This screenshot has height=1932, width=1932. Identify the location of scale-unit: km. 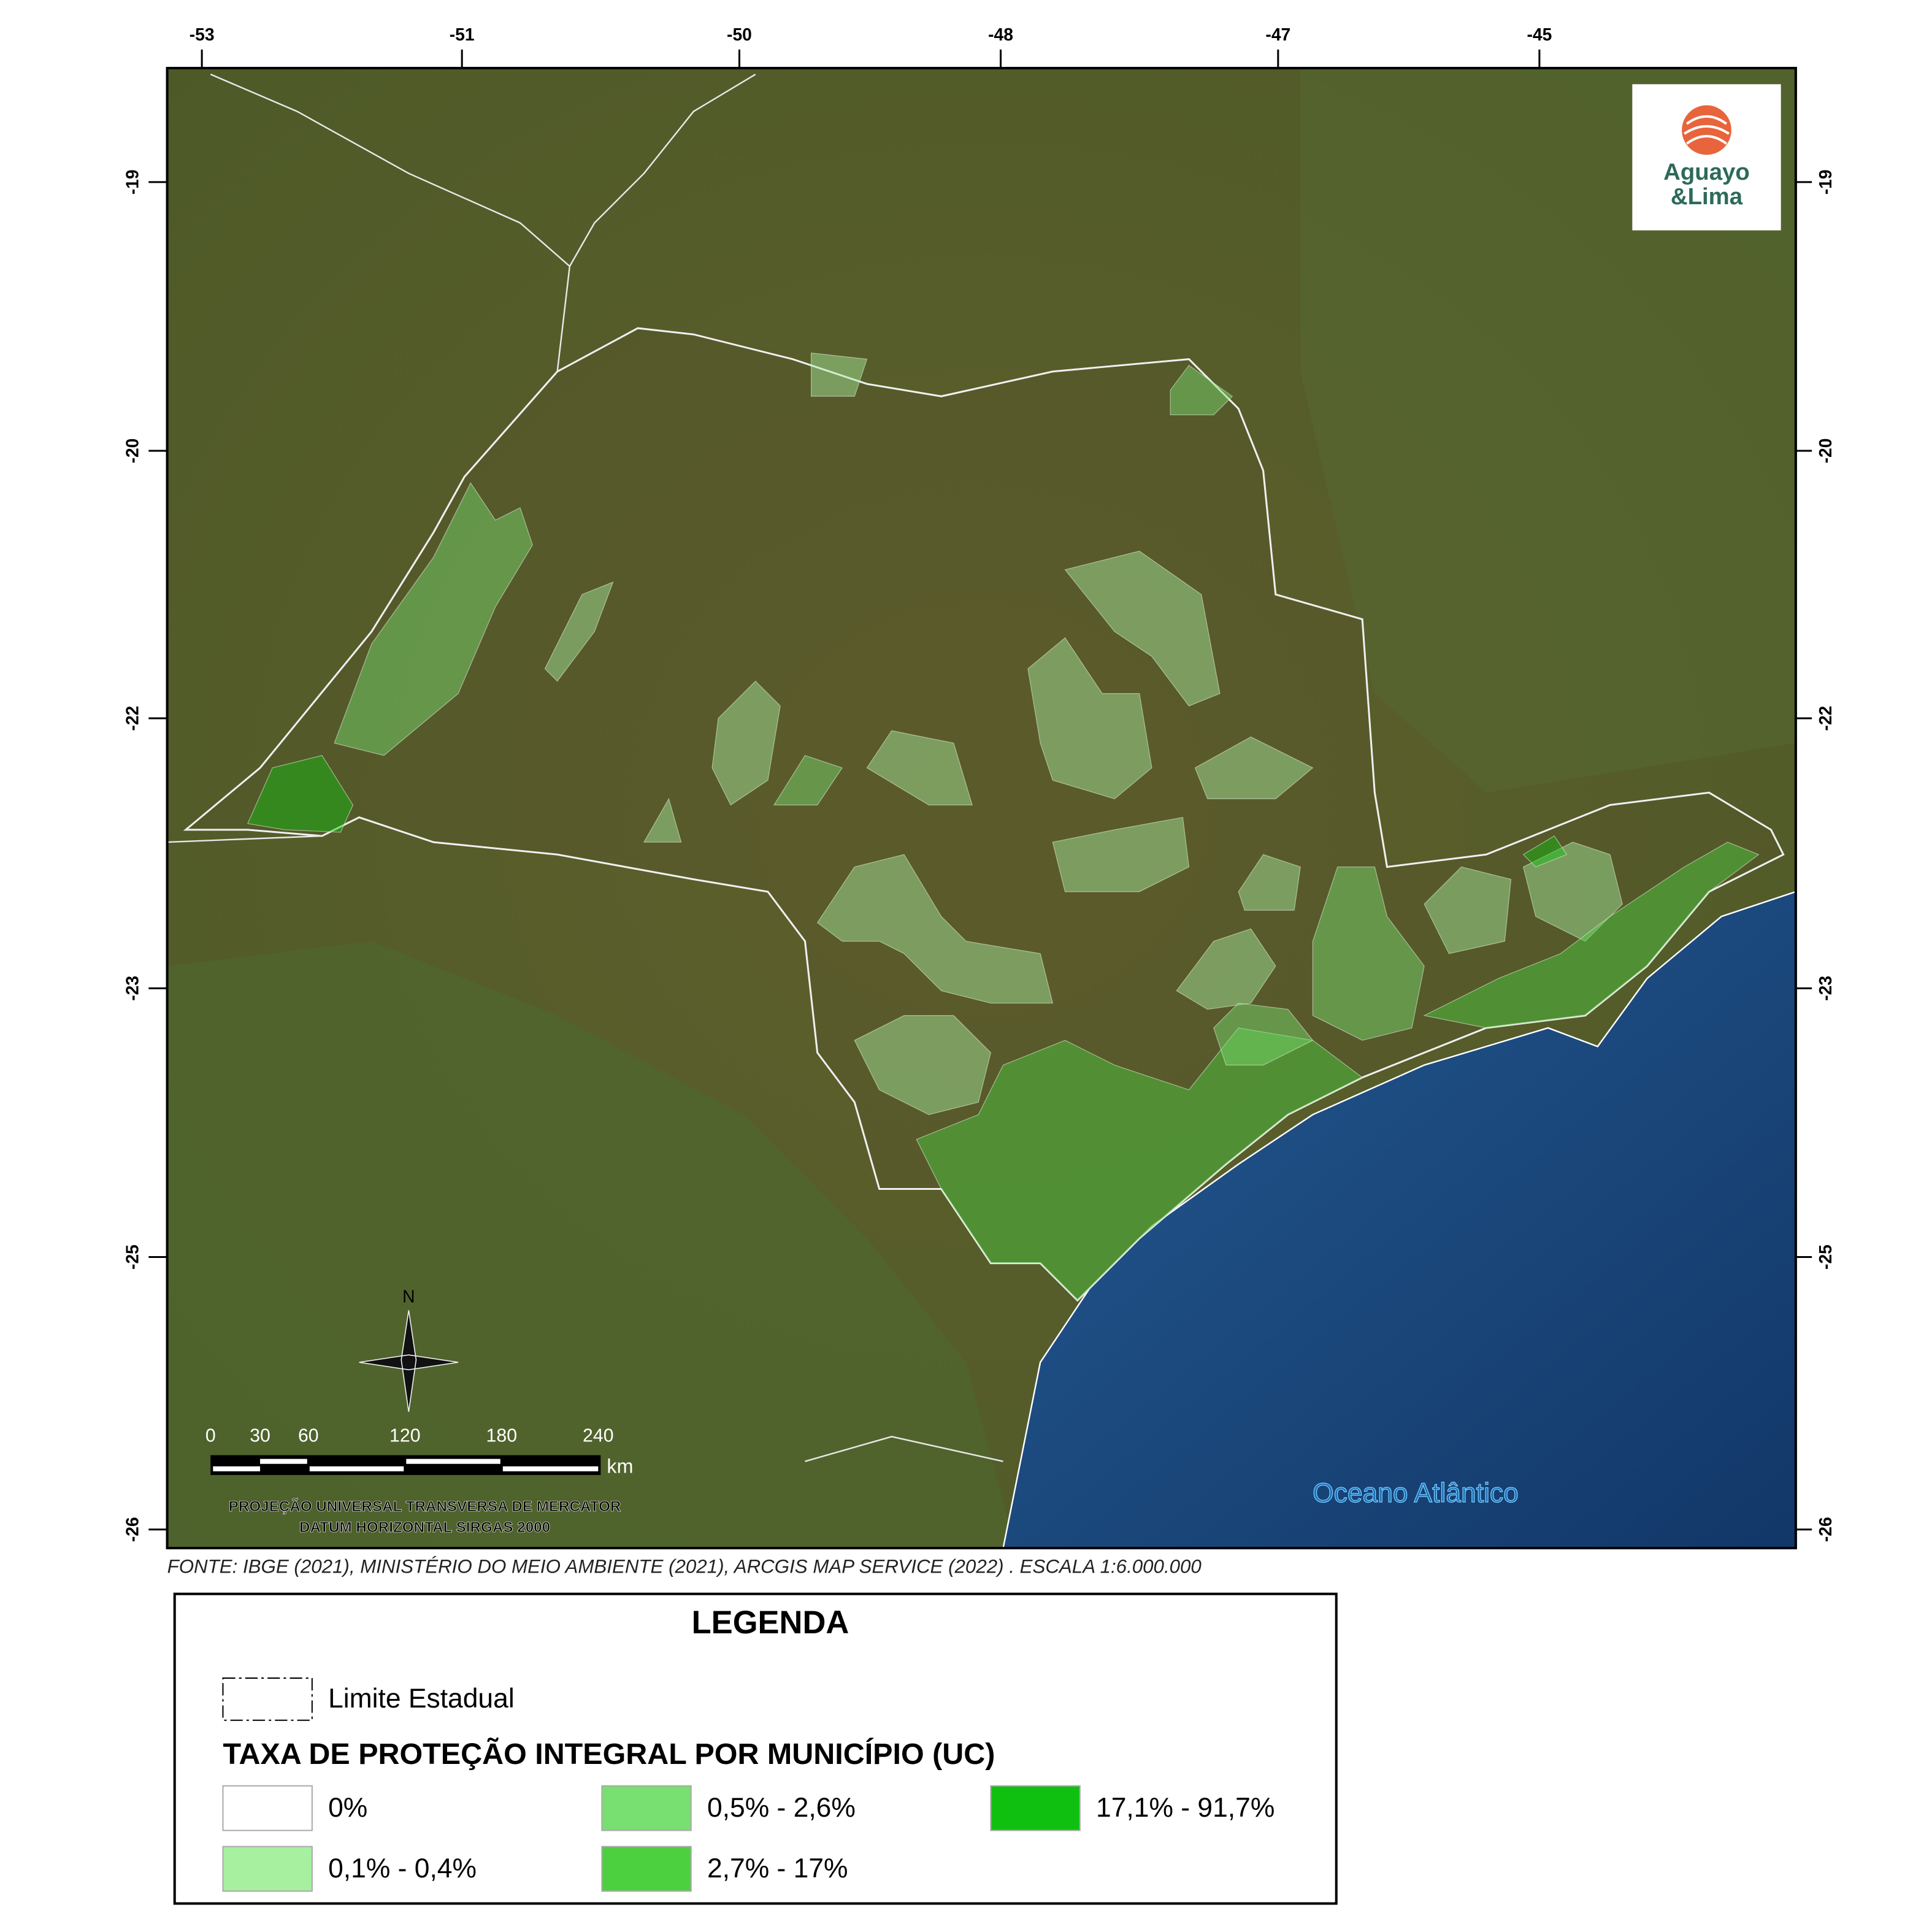
(620, 1466).